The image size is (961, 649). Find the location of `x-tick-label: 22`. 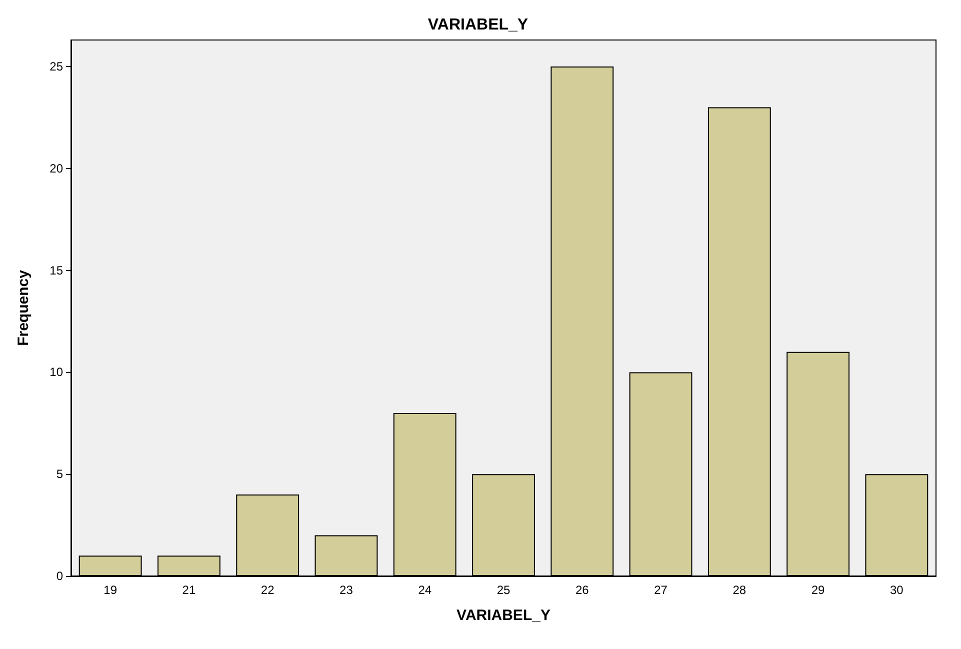

x-tick-label: 22 is located at coordinates (267, 590).